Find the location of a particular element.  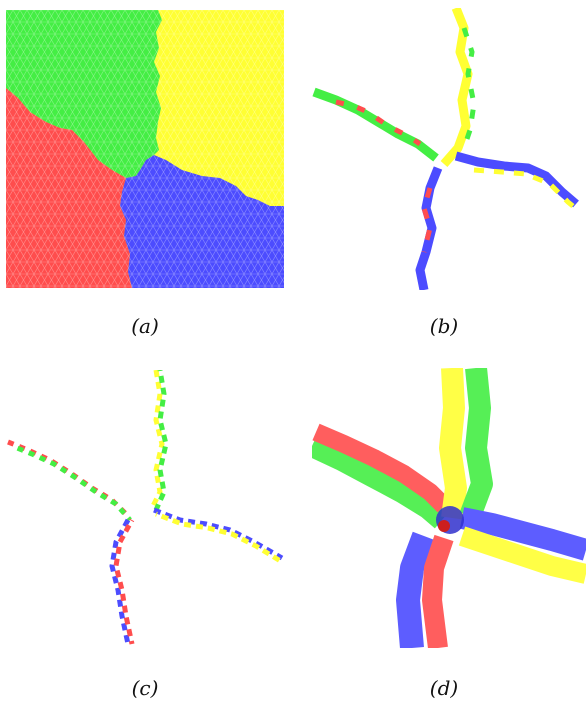

band-green-top is located at coordinates (476, 444).